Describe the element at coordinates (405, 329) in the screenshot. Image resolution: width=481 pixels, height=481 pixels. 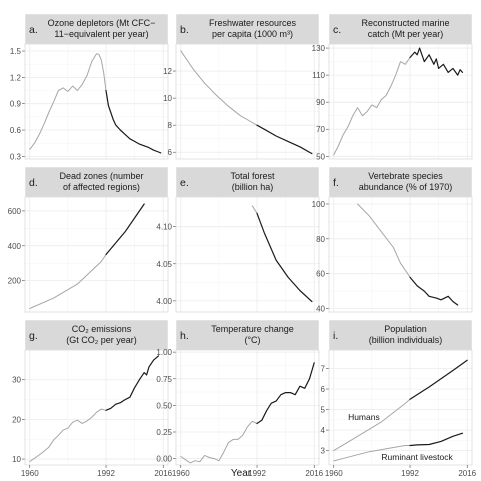
I see `panel-title-line: Population` at that location.